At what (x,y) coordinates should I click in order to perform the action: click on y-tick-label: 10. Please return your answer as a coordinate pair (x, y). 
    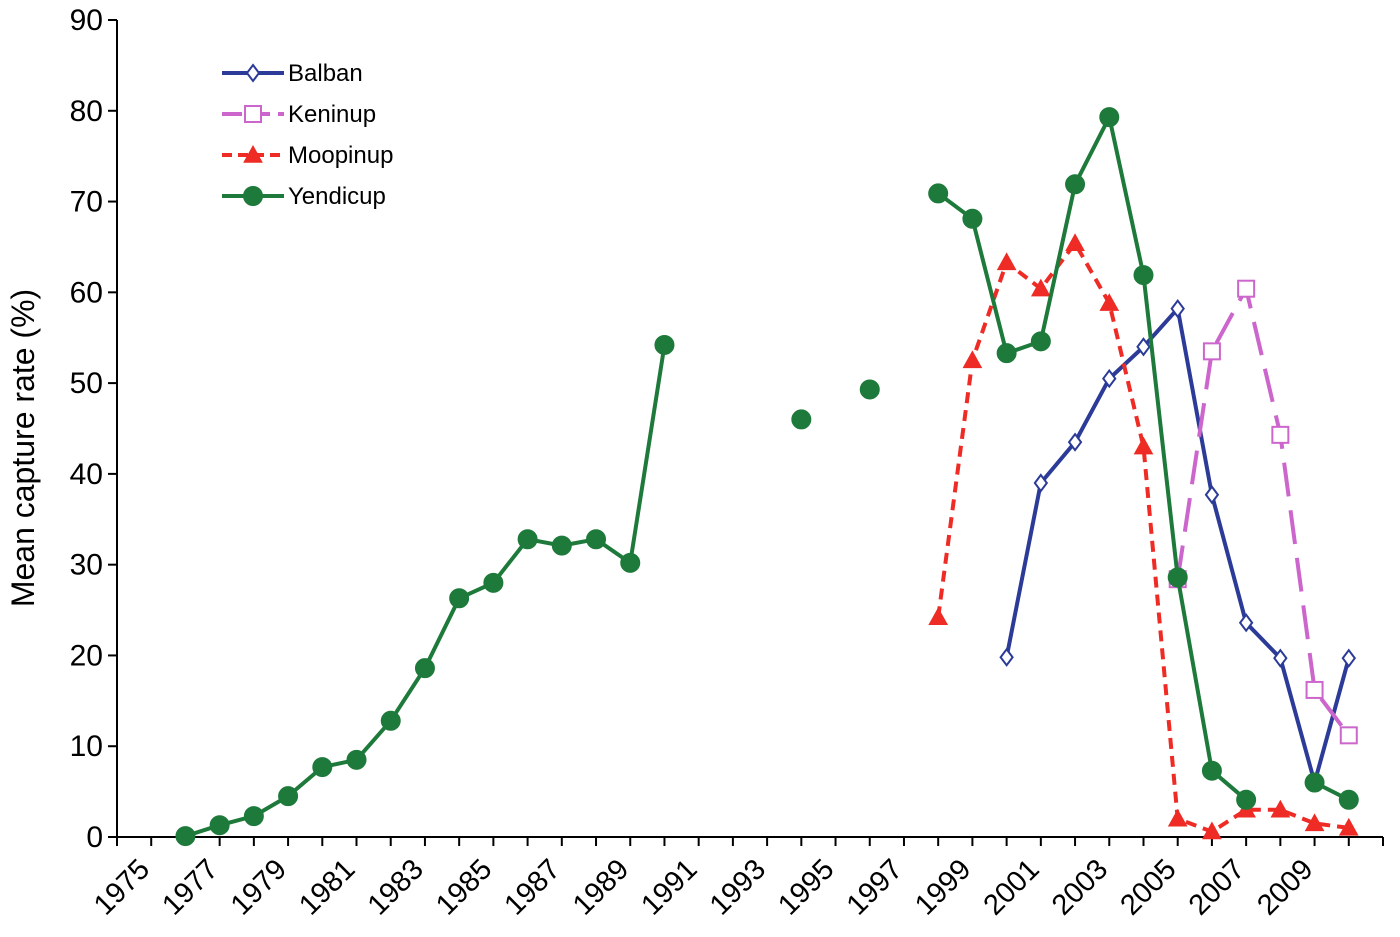
    Looking at the image, I should click on (86, 746).